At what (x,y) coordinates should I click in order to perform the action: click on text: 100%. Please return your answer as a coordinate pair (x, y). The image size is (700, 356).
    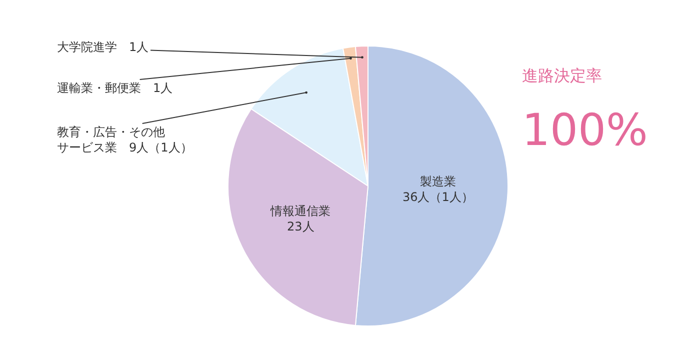
    Looking at the image, I should click on (585, 130).